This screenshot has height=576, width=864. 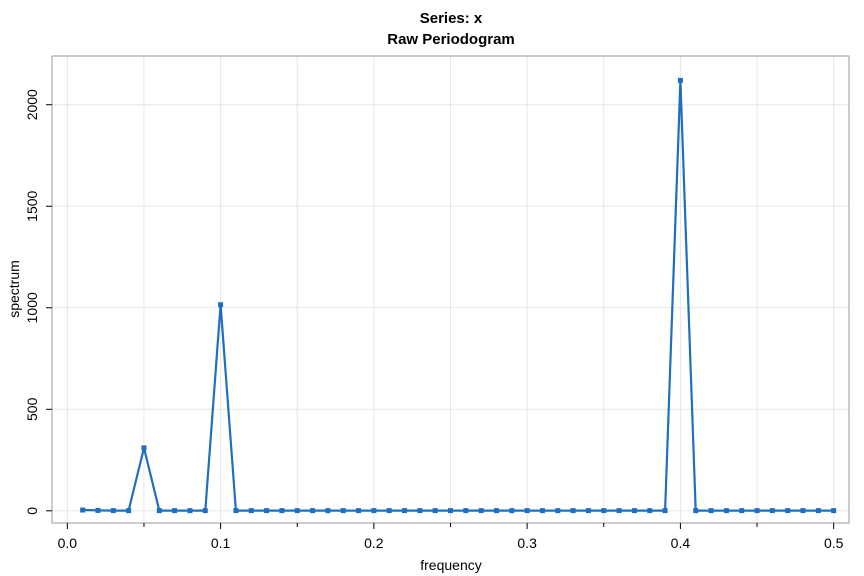 I want to click on y-tick-label: 1500, so click(x=32, y=205).